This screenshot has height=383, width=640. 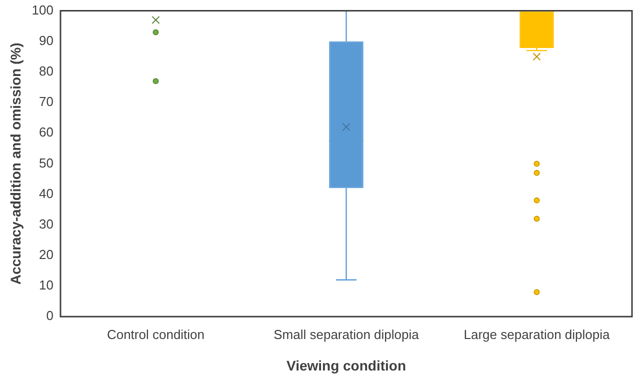 What do you see at coordinates (46, 162) in the screenshot?
I see `y-tick-label: 50` at bounding box center [46, 162].